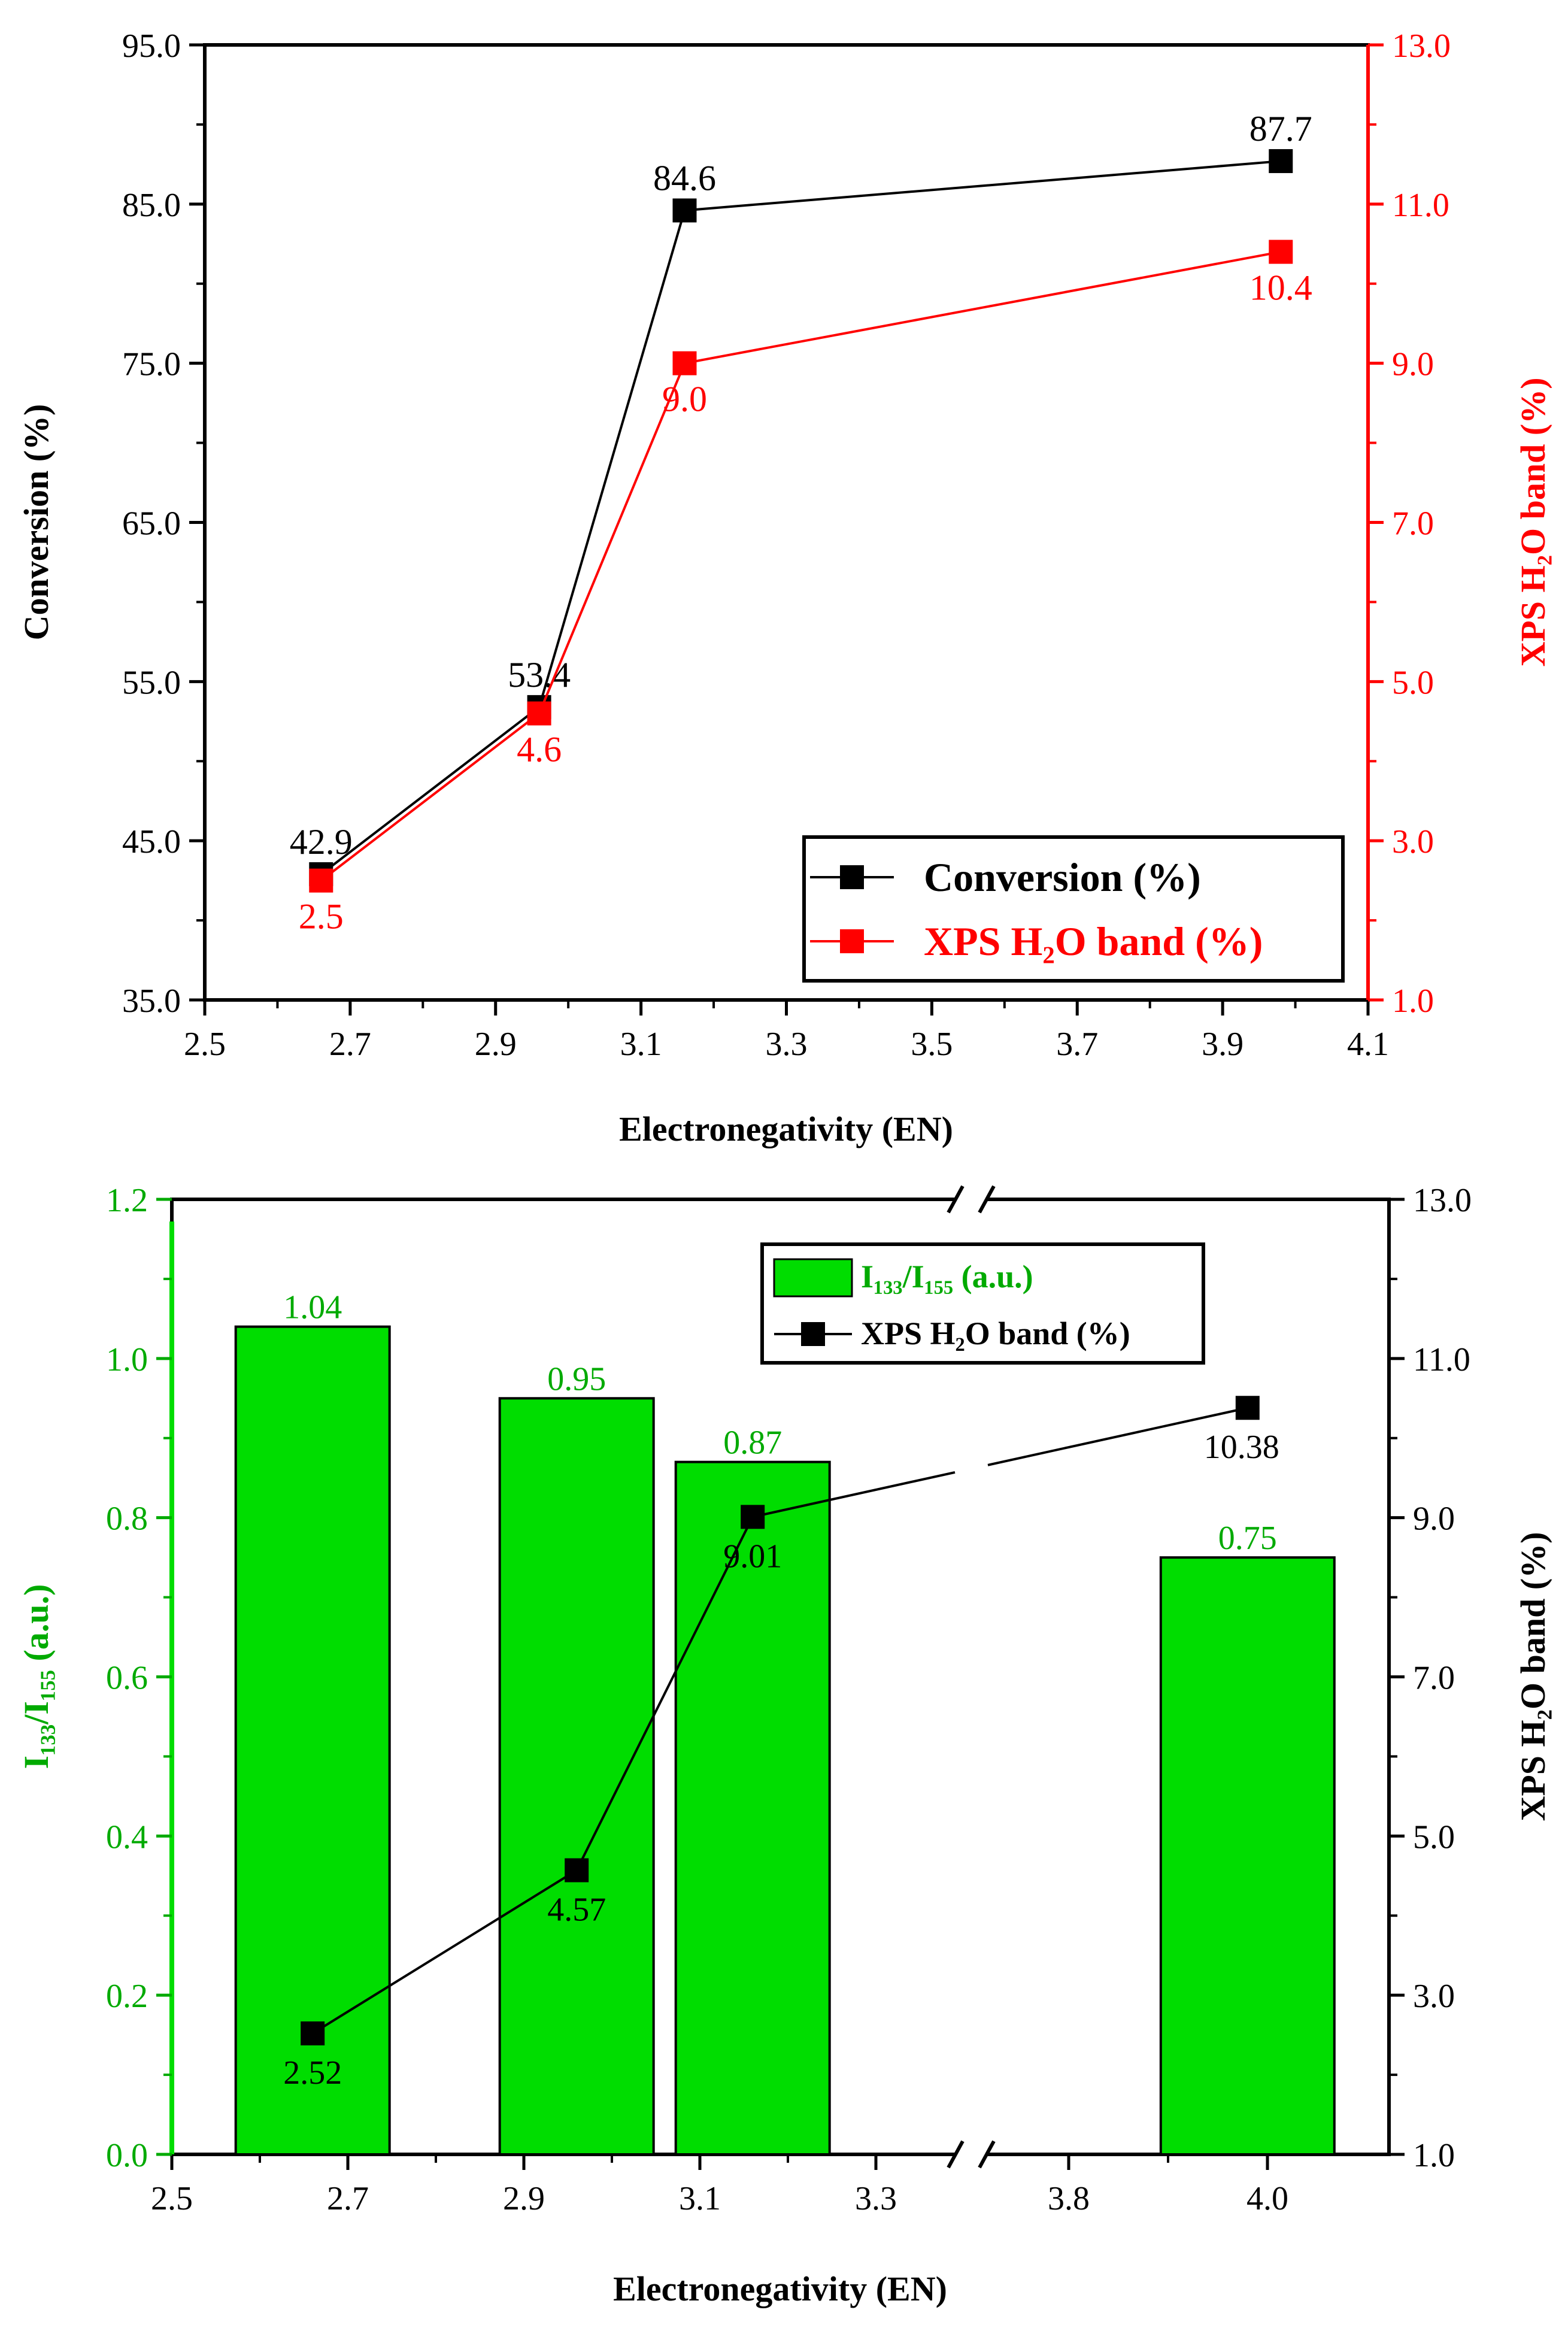 The width and height of the screenshot is (1568, 2337). Describe the element at coordinates (1280, 129) in the screenshot. I see `top-data-label-0: 87.7` at that location.